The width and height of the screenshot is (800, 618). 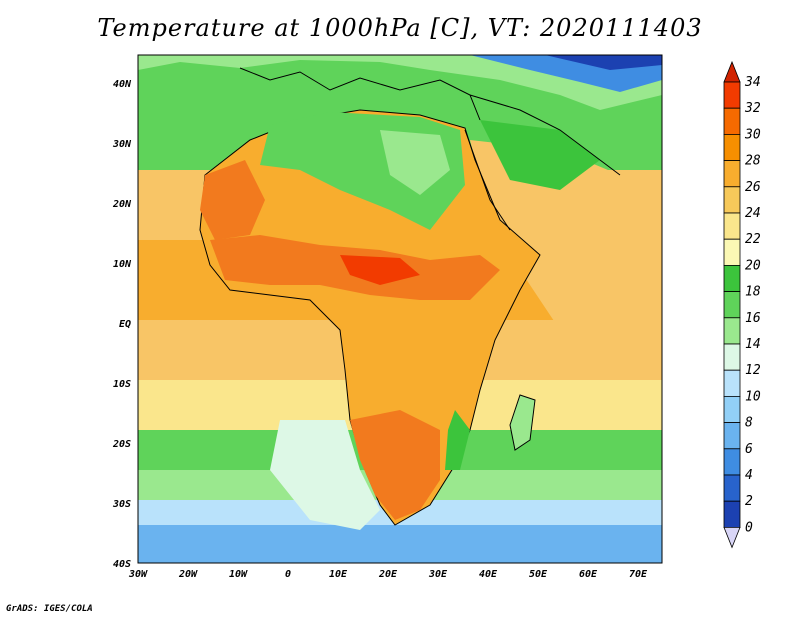 What do you see at coordinates (638, 574) in the screenshot?
I see `lon-label: 70E` at bounding box center [638, 574].